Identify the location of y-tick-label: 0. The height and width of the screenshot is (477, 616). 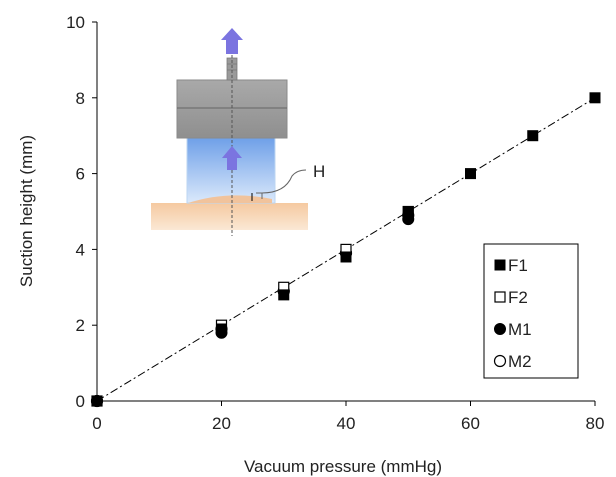
(80, 401).